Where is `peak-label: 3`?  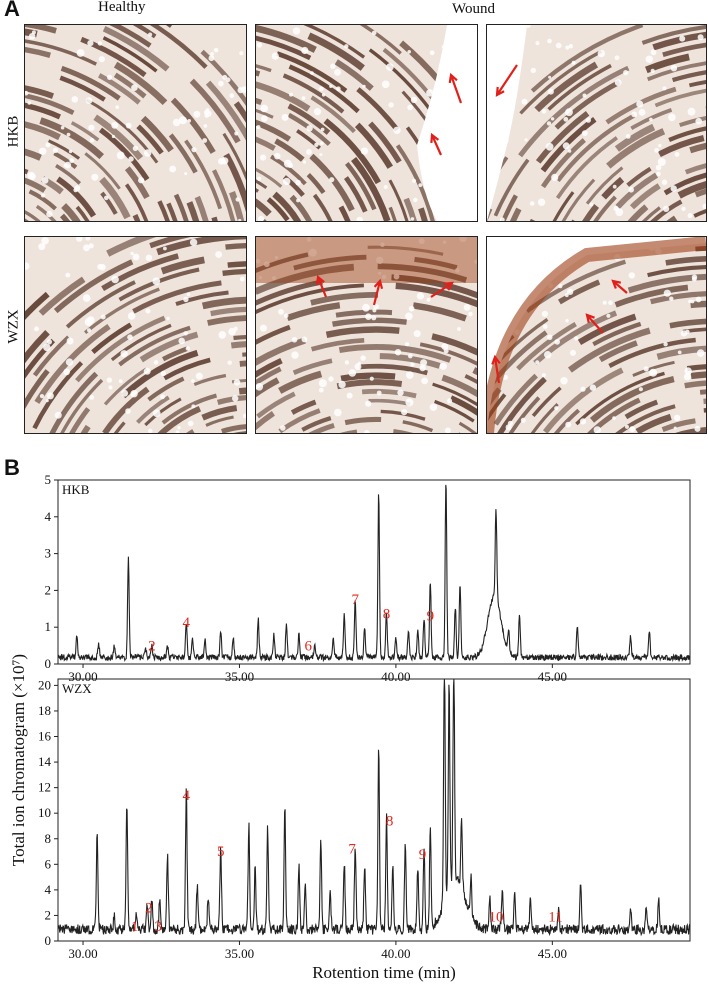 peak-label: 3 is located at coordinates (158, 927).